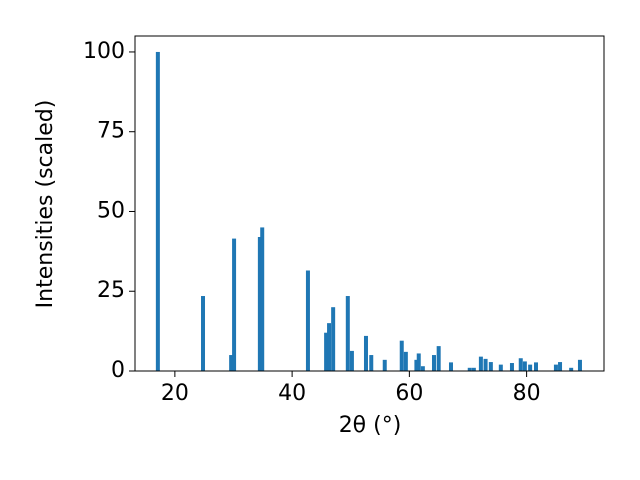 This screenshot has width=640, height=480. What do you see at coordinates (118, 370) in the screenshot?
I see `y-tick-label: 0` at bounding box center [118, 370].